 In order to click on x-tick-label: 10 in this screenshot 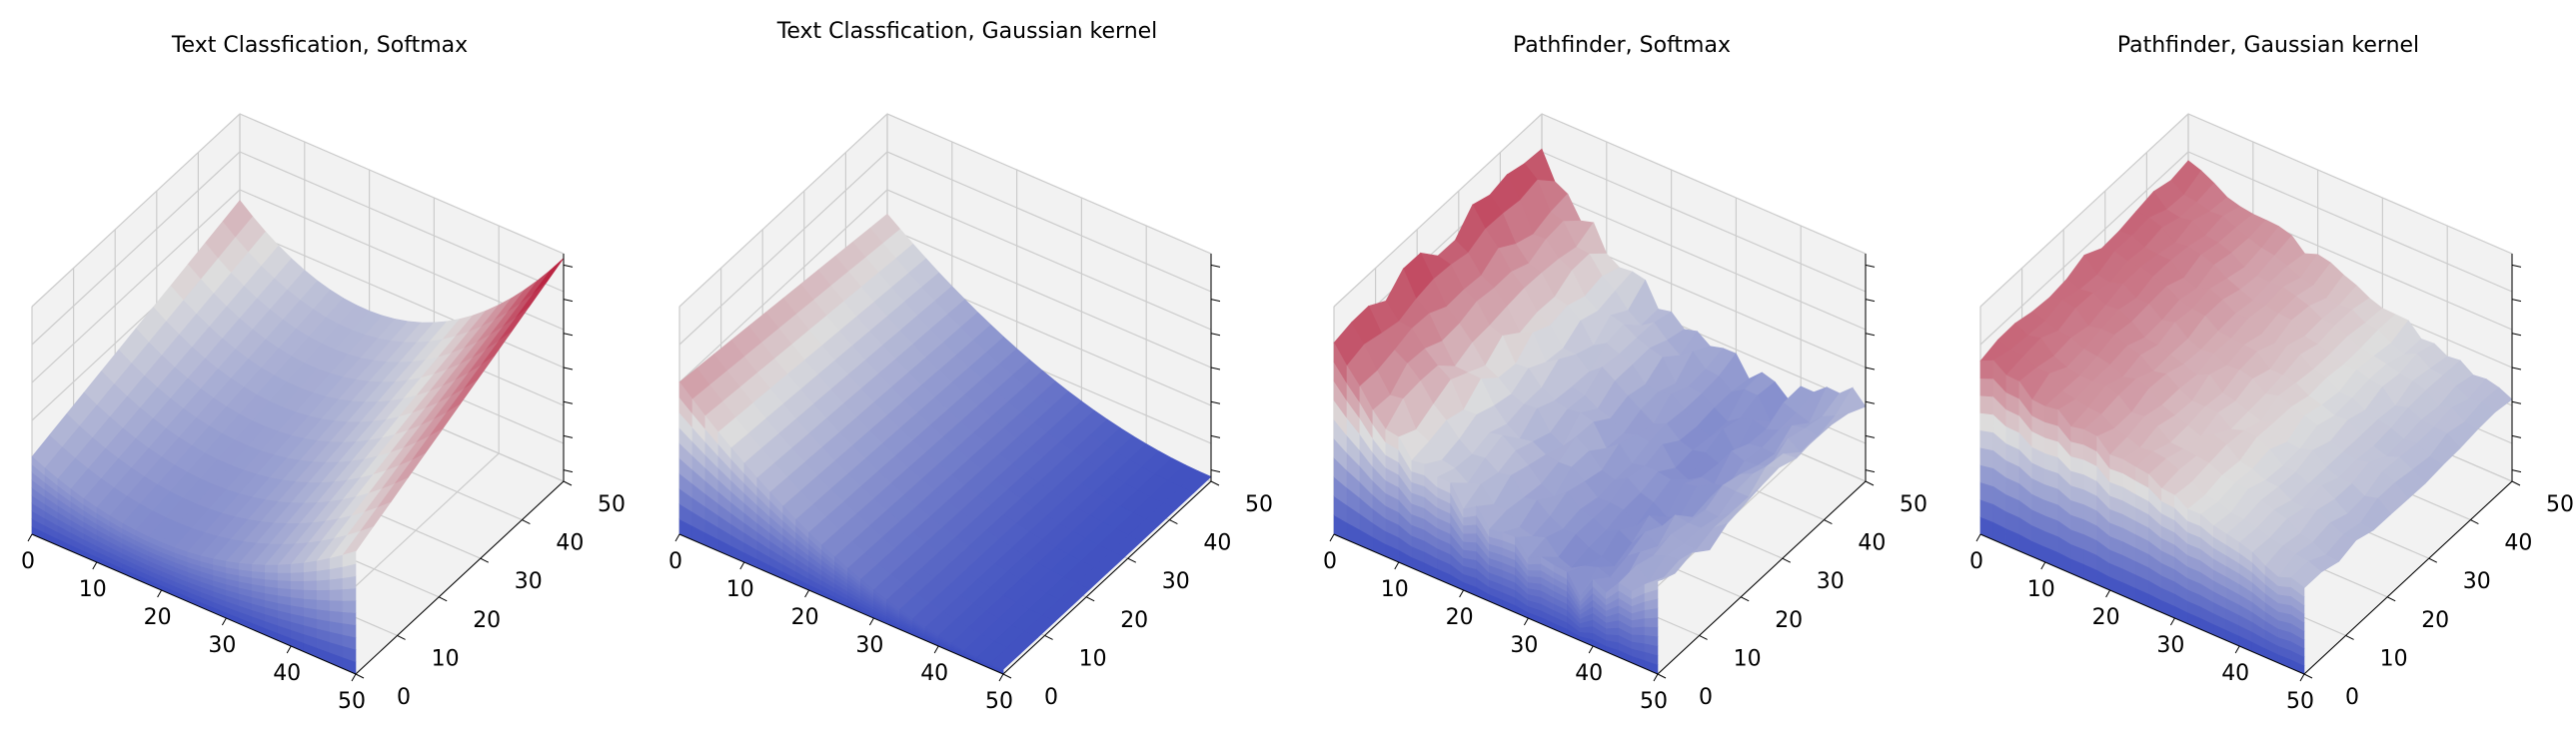, I will do `click(1395, 590)`.